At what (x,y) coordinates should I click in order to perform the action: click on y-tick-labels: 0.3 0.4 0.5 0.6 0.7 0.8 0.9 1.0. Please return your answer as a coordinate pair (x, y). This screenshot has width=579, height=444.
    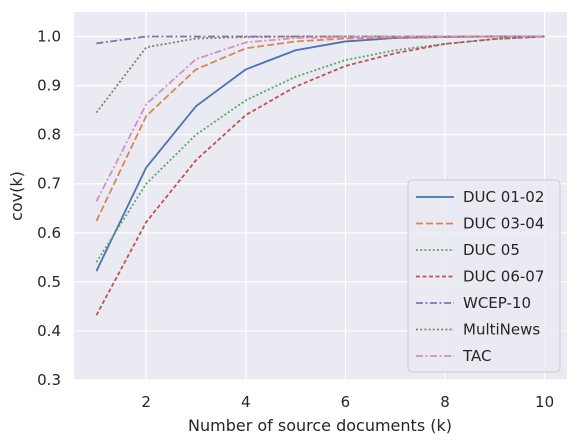
    Looking at the image, I should click on (49, 208).